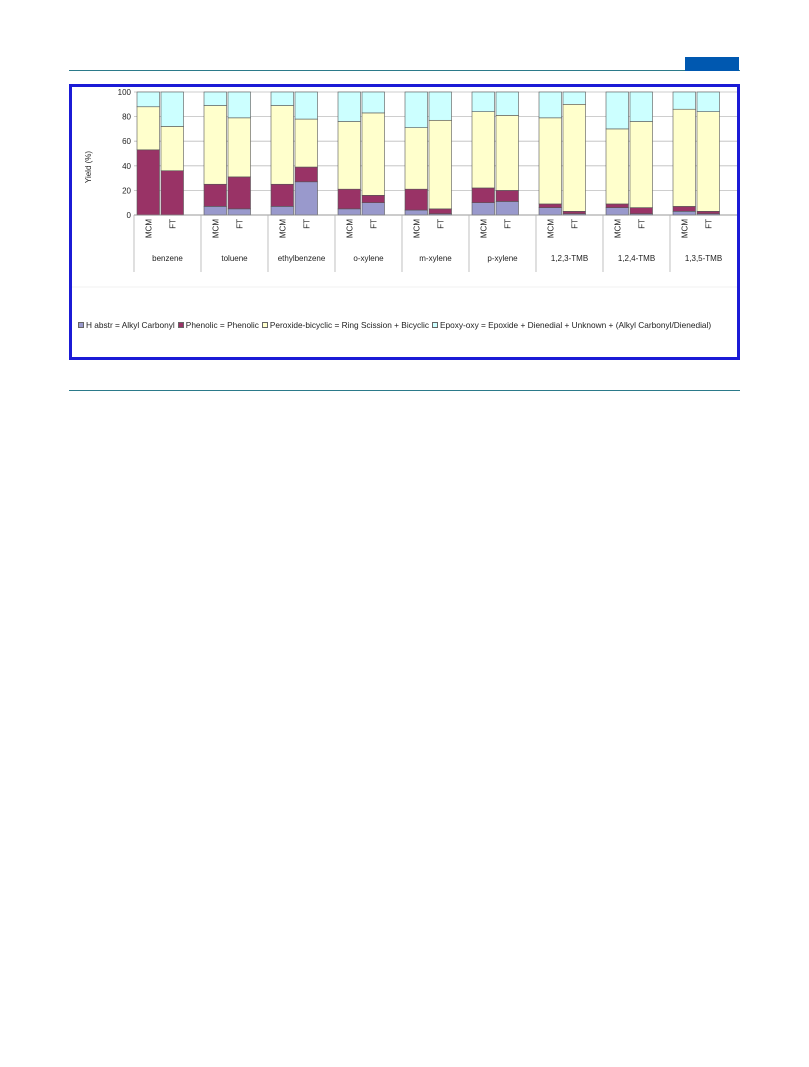 This screenshot has width=809, height=1067. What do you see at coordinates (126, 141) in the screenshot?
I see `y-tick-label: 60` at bounding box center [126, 141].